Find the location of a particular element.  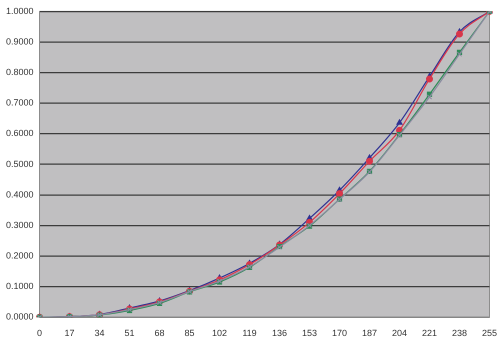

x-tick-label: 51 is located at coordinates (129, 333).